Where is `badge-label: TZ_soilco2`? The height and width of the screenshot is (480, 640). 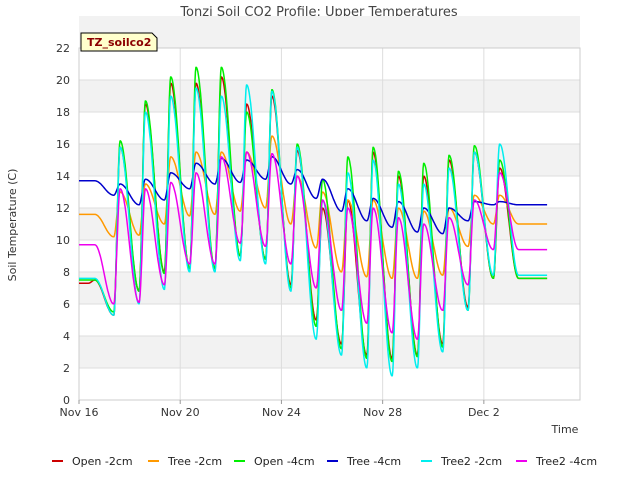
badge-label: TZ_soilco2 is located at coordinates (119, 42).